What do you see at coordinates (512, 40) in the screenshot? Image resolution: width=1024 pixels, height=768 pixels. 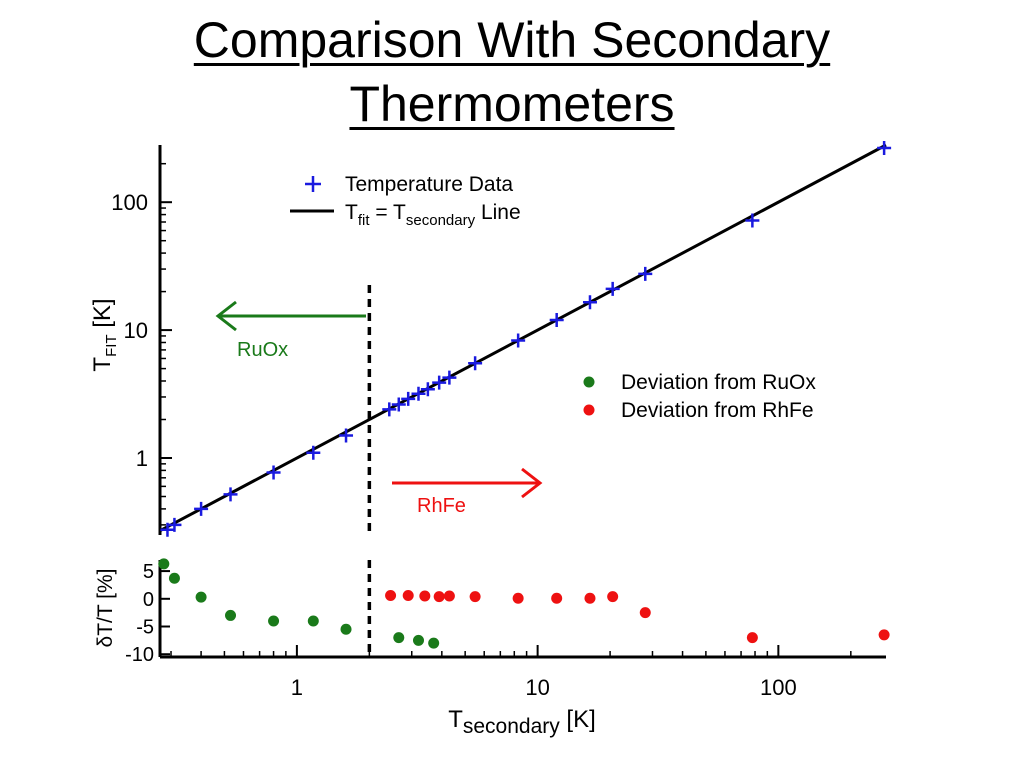 I see `title-line-1: Comparison With Secondary` at bounding box center [512, 40].